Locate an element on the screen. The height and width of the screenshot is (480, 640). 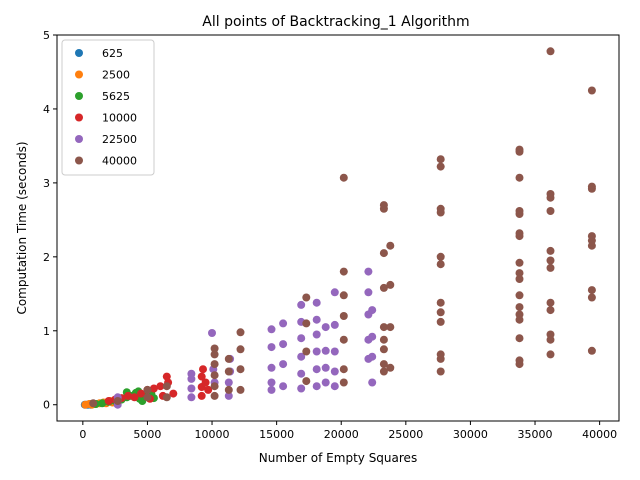
x-tick-label: 30000 is located at coordinates (470, 434).